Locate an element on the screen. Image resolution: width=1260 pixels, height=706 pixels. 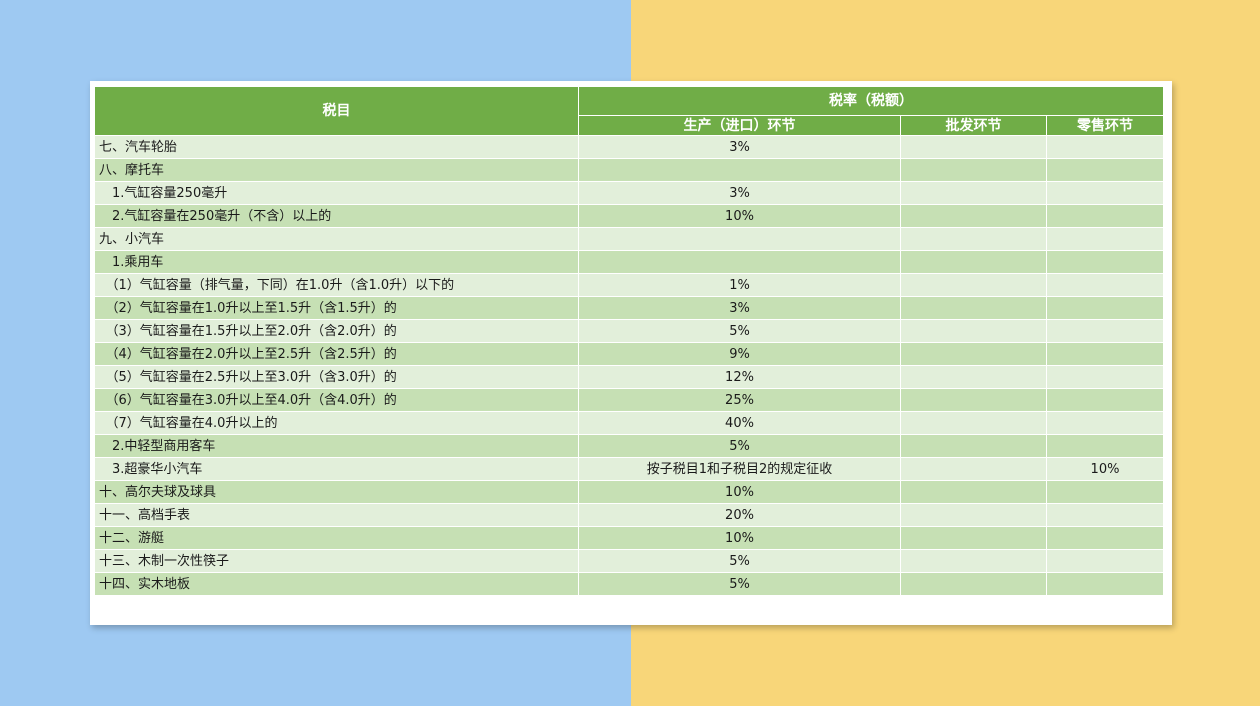
item-cell: （5）气缸容量在2.5升以上至3.0升（含3.0升）的 is located at coordinates (336, 377).